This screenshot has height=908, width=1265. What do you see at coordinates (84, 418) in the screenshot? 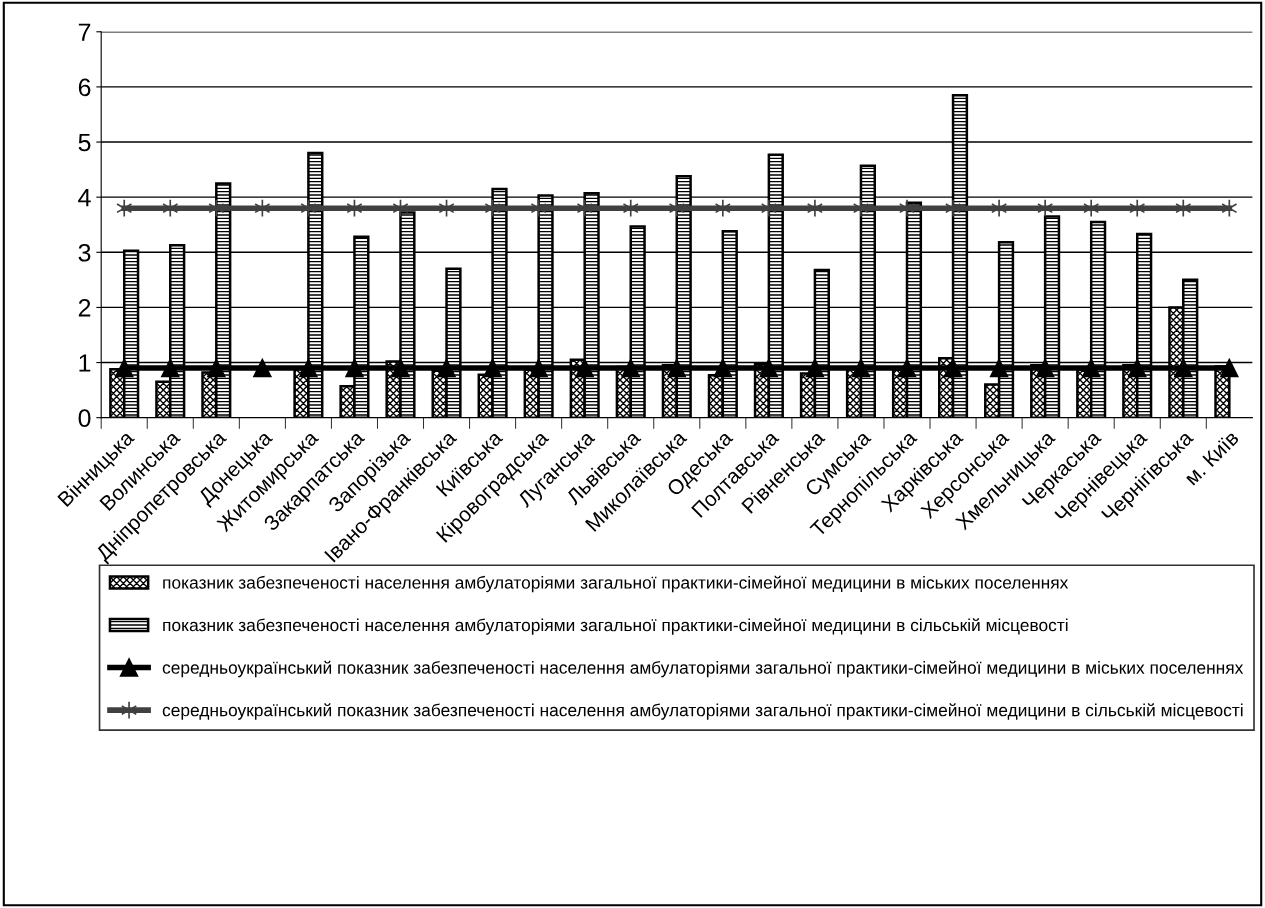
I see `y-tick-label: 0` at bounding box center [84, 418].